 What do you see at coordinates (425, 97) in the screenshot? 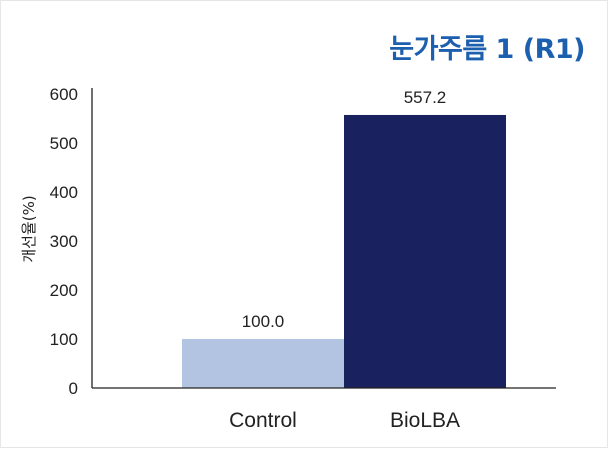
I see `data-label-biolba: 557.2` at bounding box center [425, 97].